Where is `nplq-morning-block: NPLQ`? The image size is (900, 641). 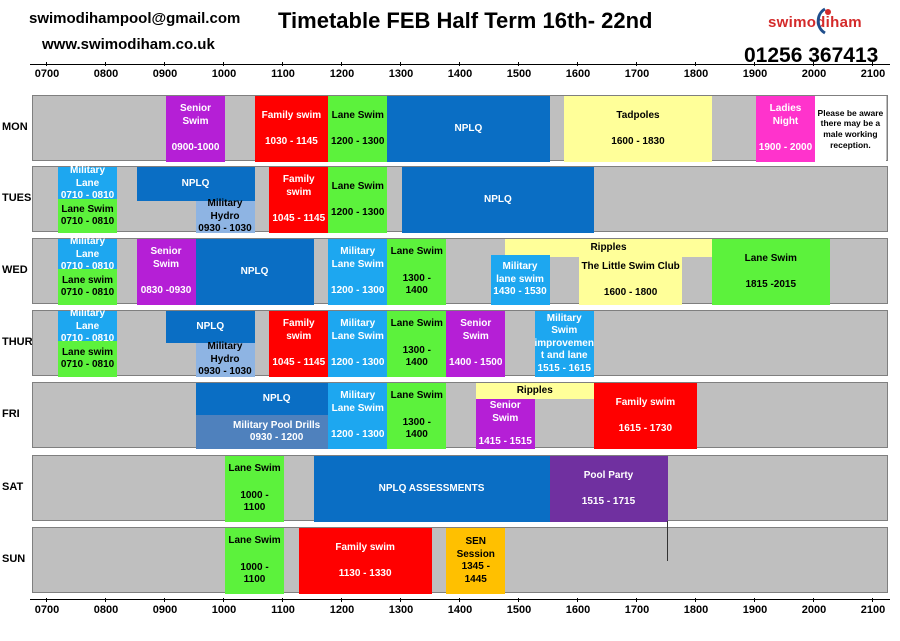 nplq-morning-block: NPLQ is located at coordinates (195, 184).